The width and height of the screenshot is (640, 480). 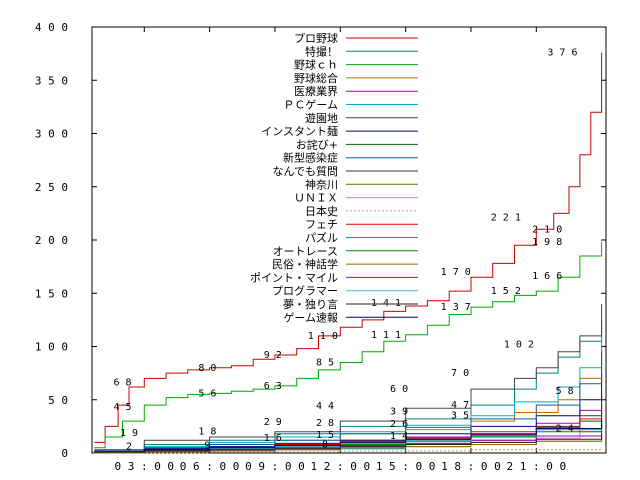 What do you see at coordinates (207, 446) in the screenshot?
I see `data-label: 9` at bounding box center [207, 446].